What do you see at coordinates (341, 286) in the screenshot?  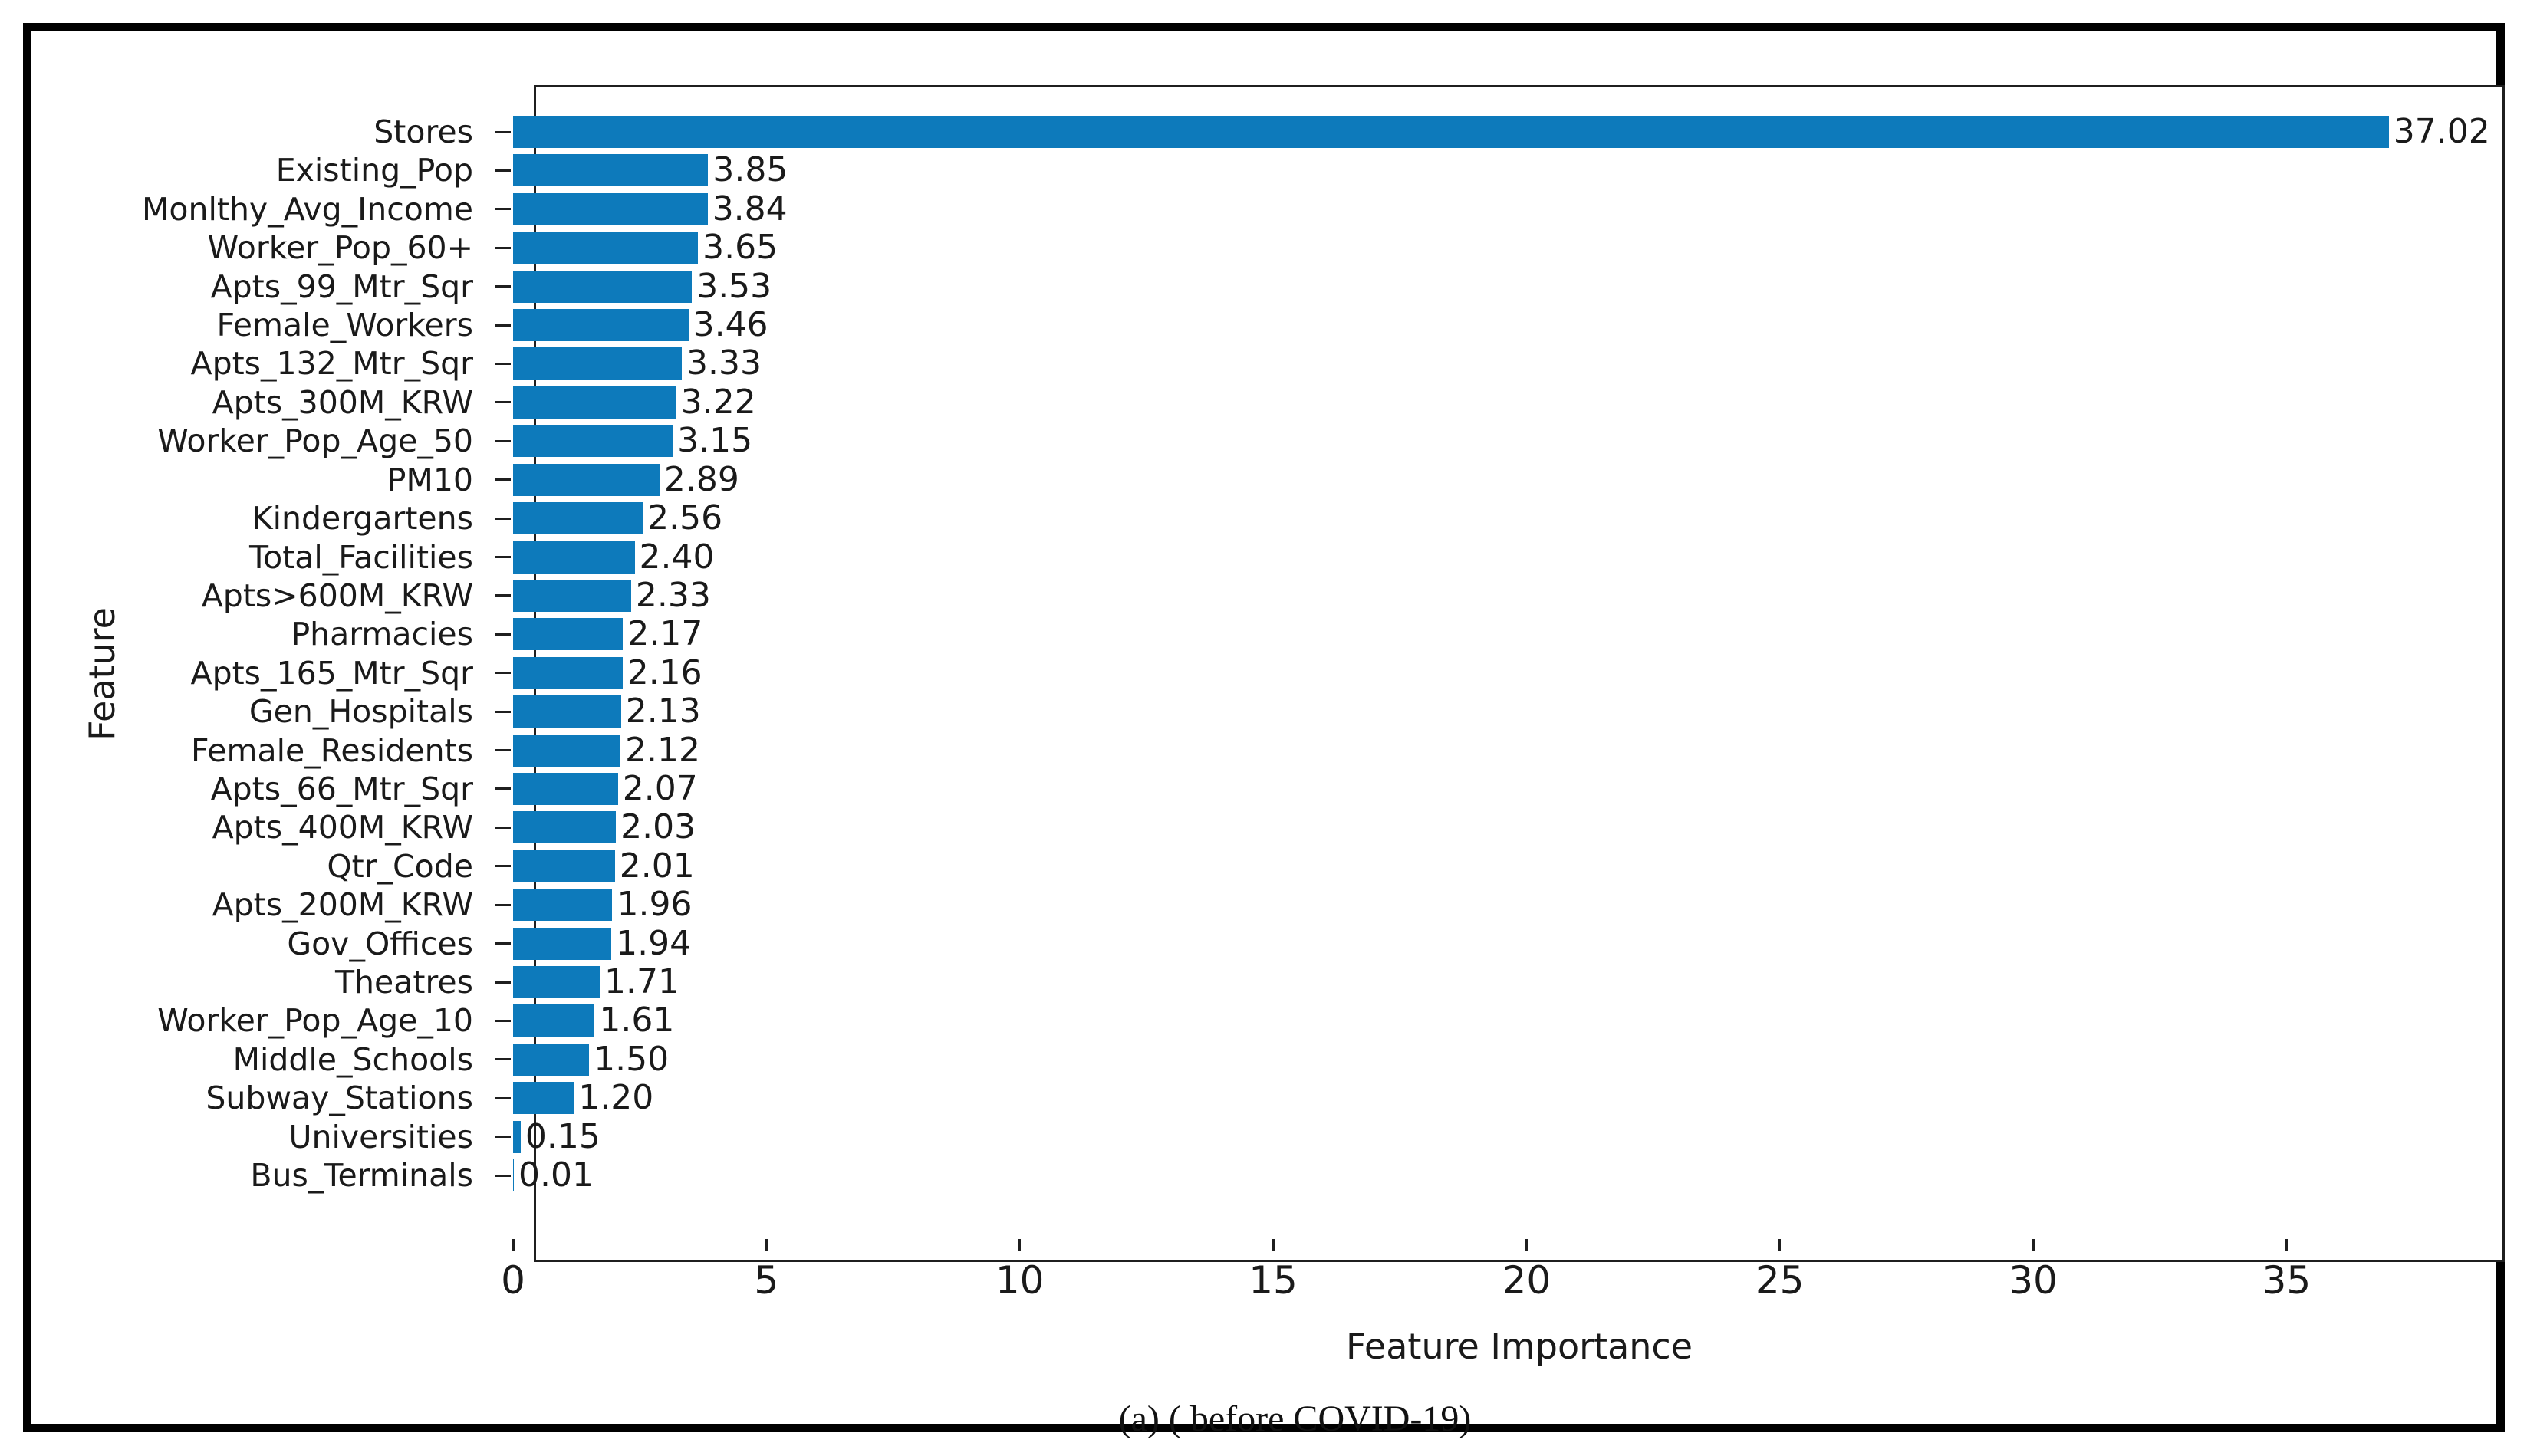 I see `category-label: Apts_99_Mtr_Sqr` at bounding box center [341, 286].